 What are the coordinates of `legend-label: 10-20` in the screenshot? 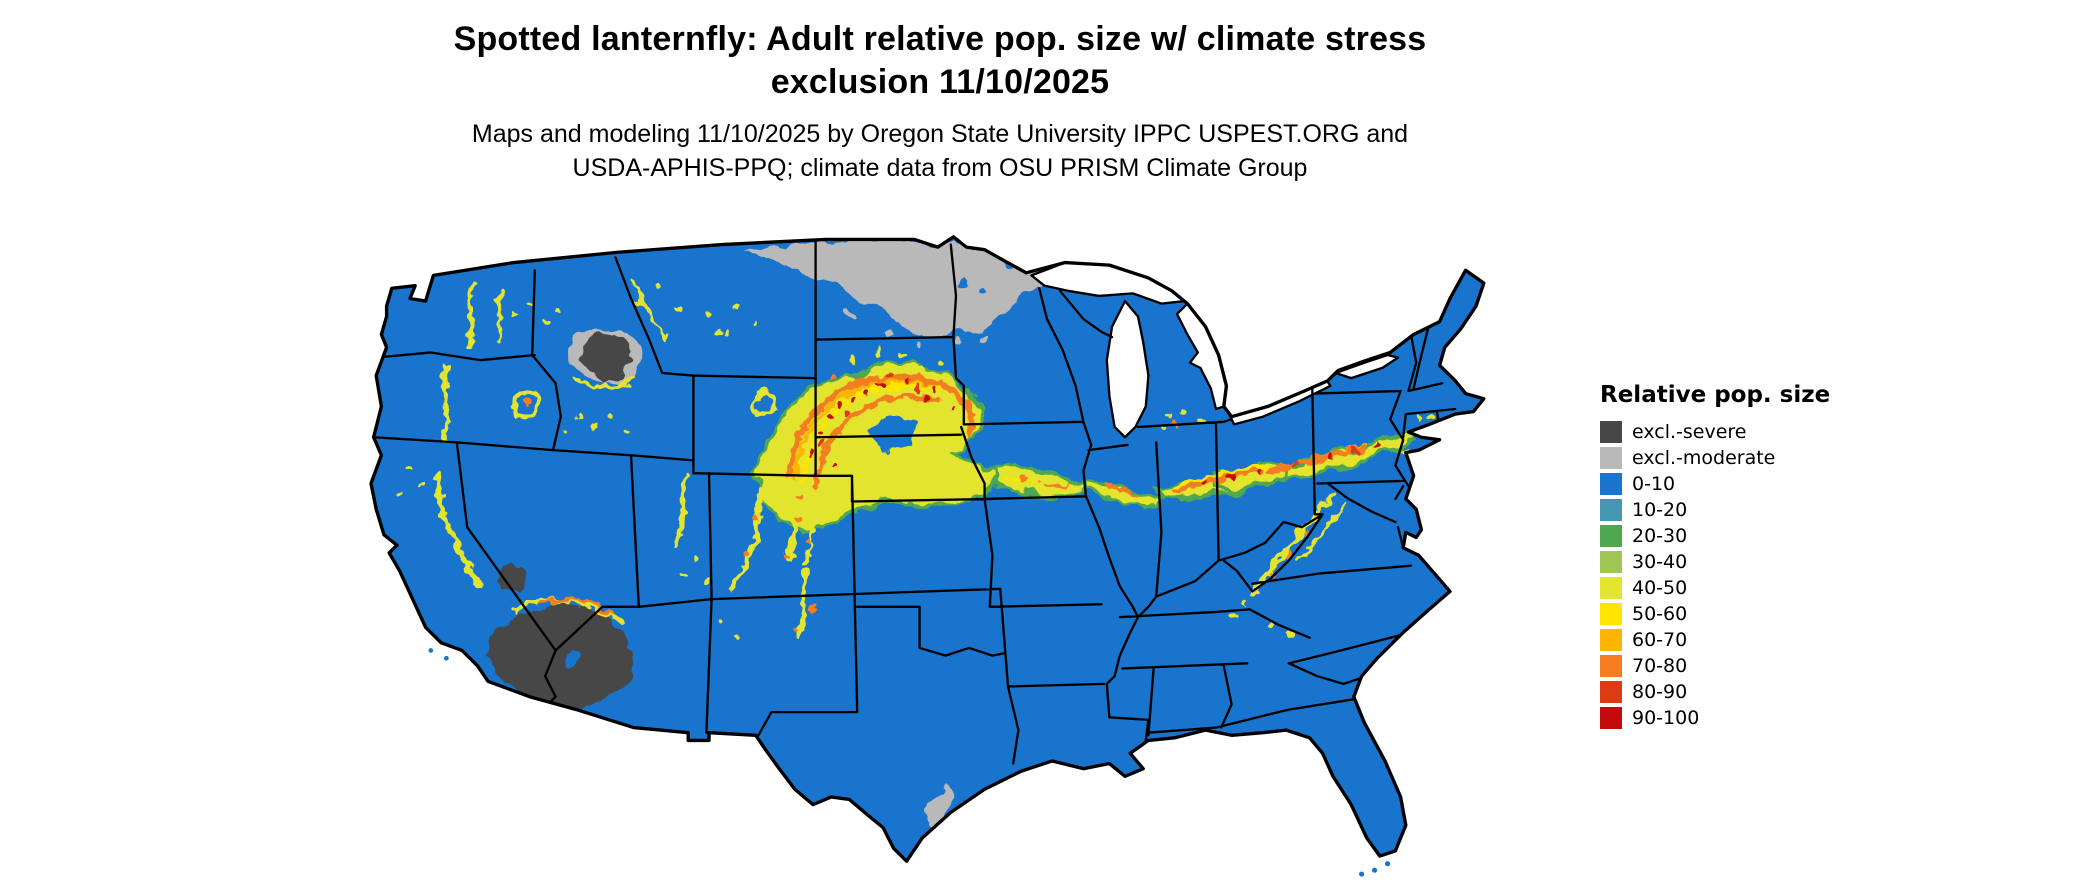 It's located at (1660, 510).